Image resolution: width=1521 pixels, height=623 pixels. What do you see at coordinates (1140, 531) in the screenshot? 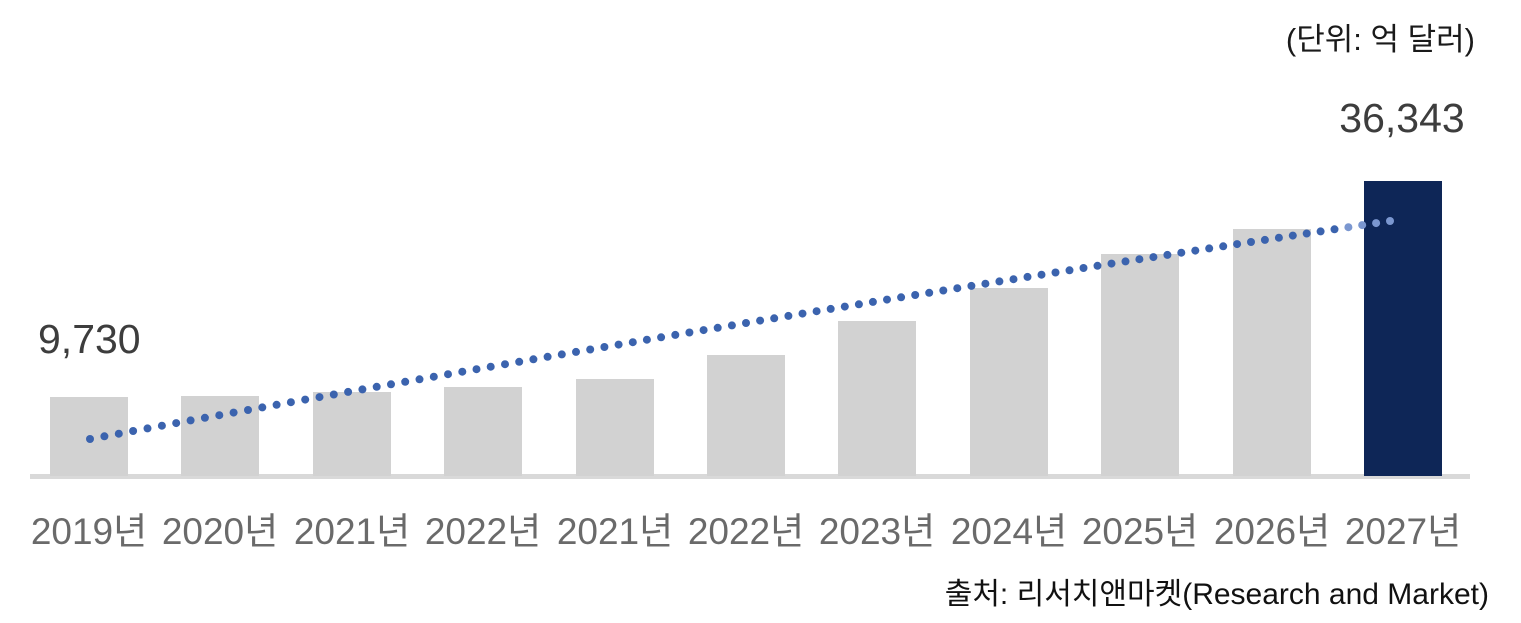
I see `x-tick-label-8: 2025년` at bounding box center [1140, 531].